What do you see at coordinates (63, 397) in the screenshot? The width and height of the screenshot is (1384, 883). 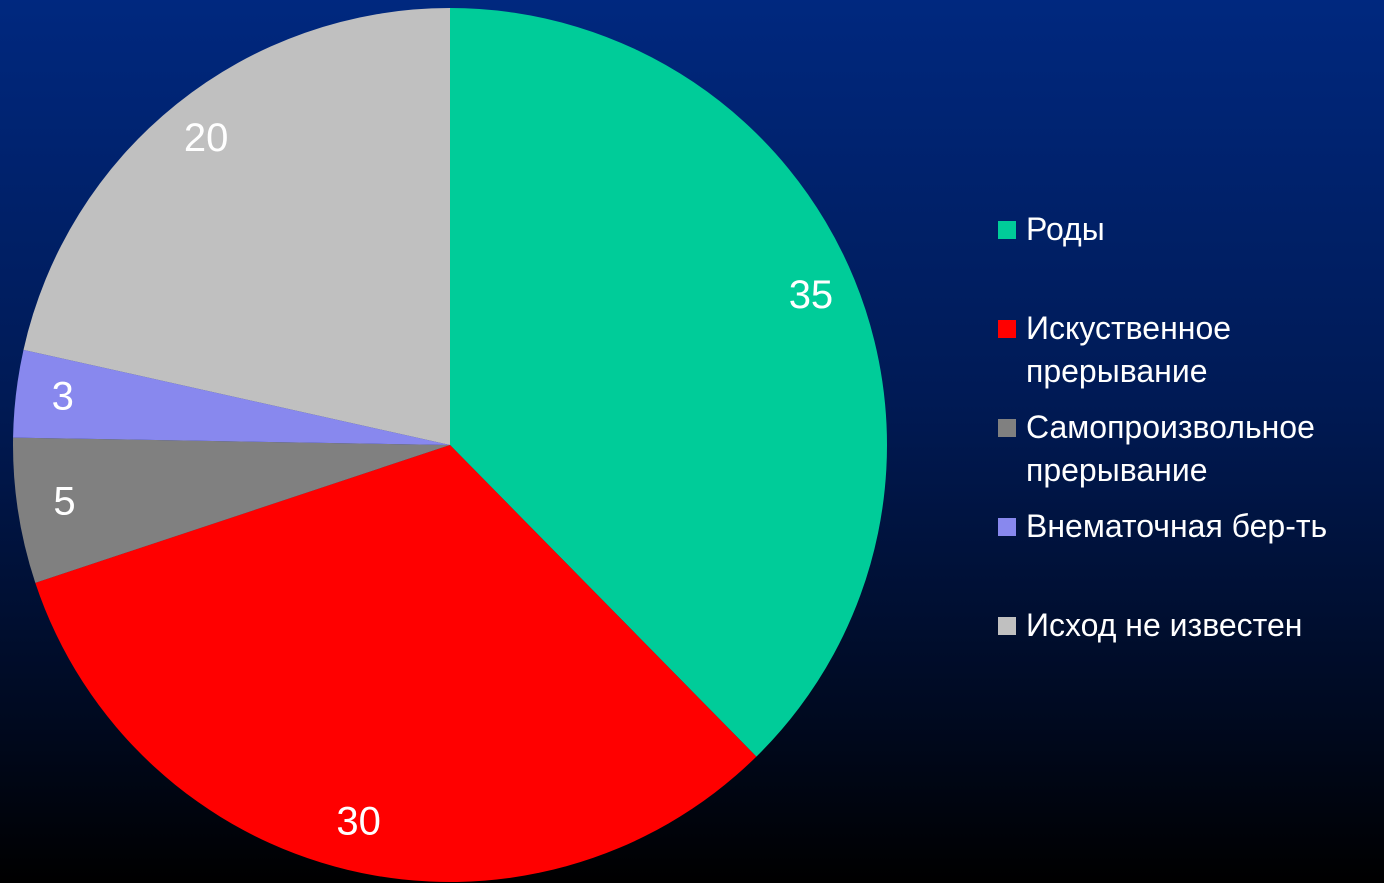 I see `data-label: 3` at bounding box center [63, 397].